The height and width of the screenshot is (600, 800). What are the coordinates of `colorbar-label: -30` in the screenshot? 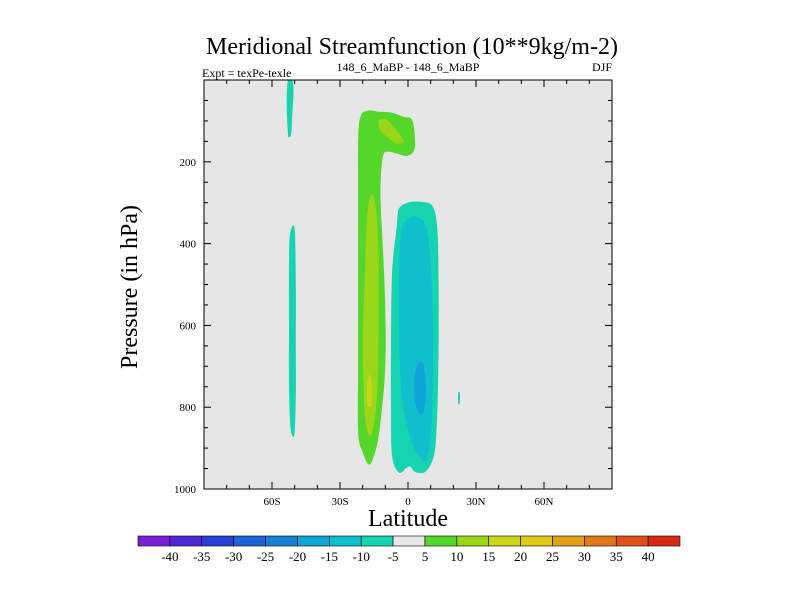 It's located at (233, 556).